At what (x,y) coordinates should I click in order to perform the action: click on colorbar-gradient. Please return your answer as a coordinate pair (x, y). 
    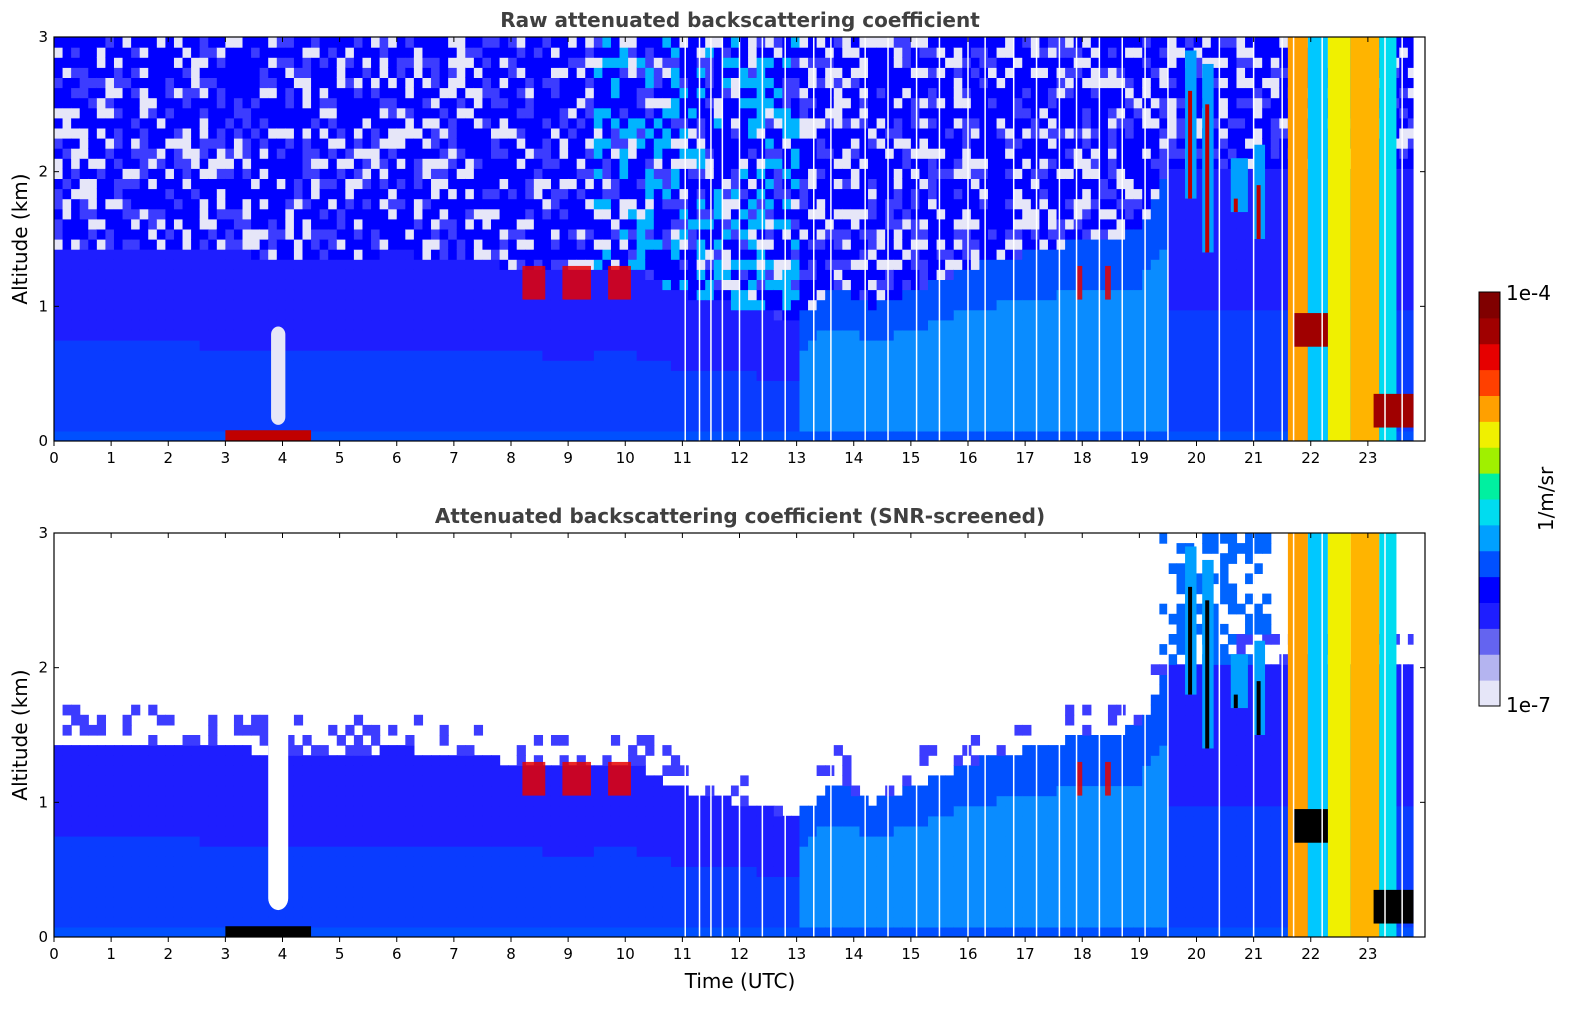
    Looking at the image, I should click on (1489, 499).